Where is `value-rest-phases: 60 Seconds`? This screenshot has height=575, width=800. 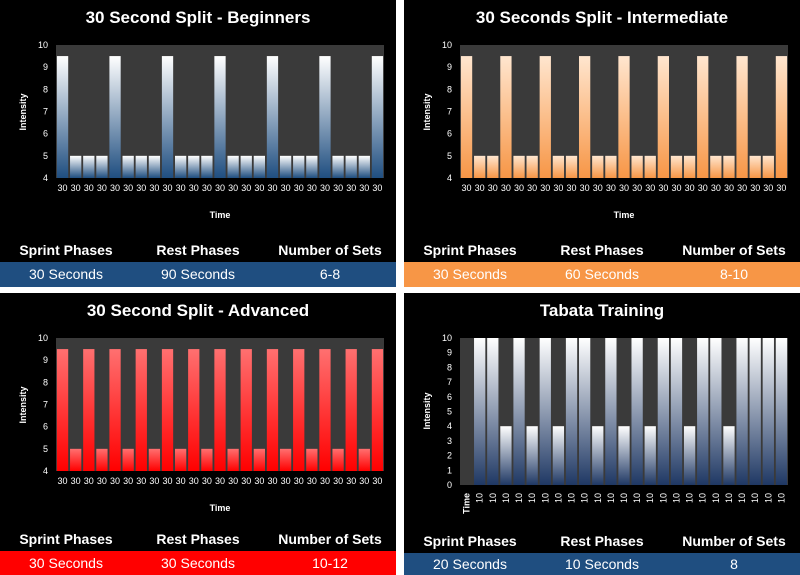
value-rest-phases: 60 Seconds is located at coordinates (602, 274).